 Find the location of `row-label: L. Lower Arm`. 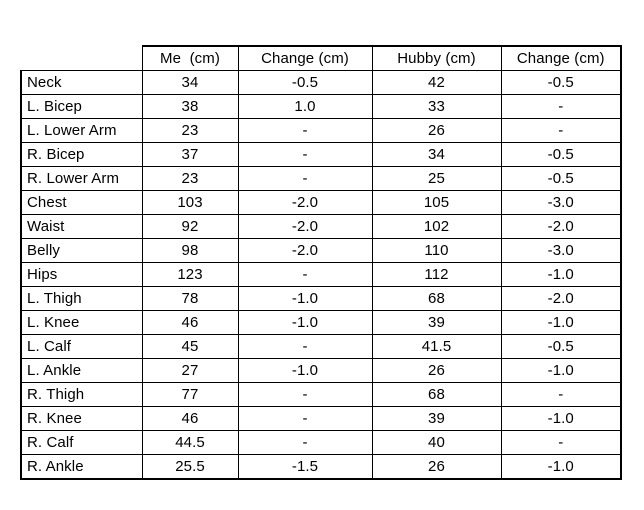

row-label: L. Lower Arm is located at coordinates (81, 130).